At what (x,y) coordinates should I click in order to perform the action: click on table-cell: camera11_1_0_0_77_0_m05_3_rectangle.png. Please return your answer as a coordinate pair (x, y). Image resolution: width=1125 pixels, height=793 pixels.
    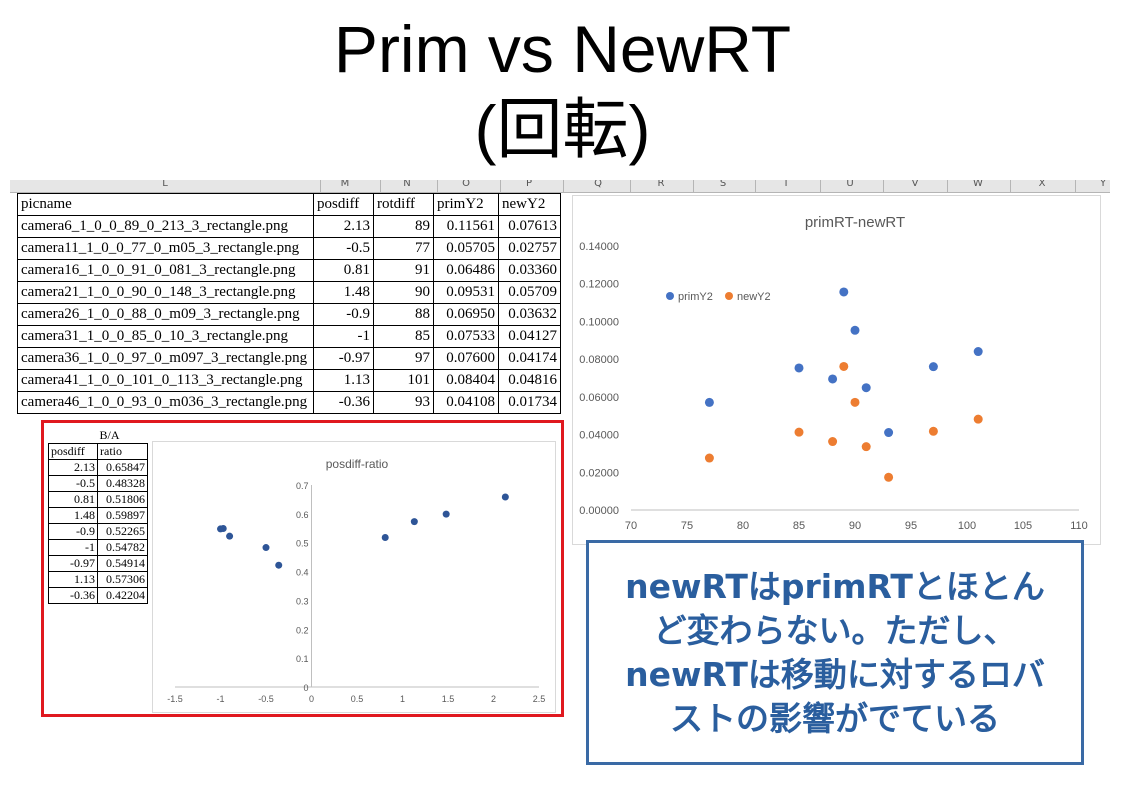
    Looking at the image, I should click on (165, 248).